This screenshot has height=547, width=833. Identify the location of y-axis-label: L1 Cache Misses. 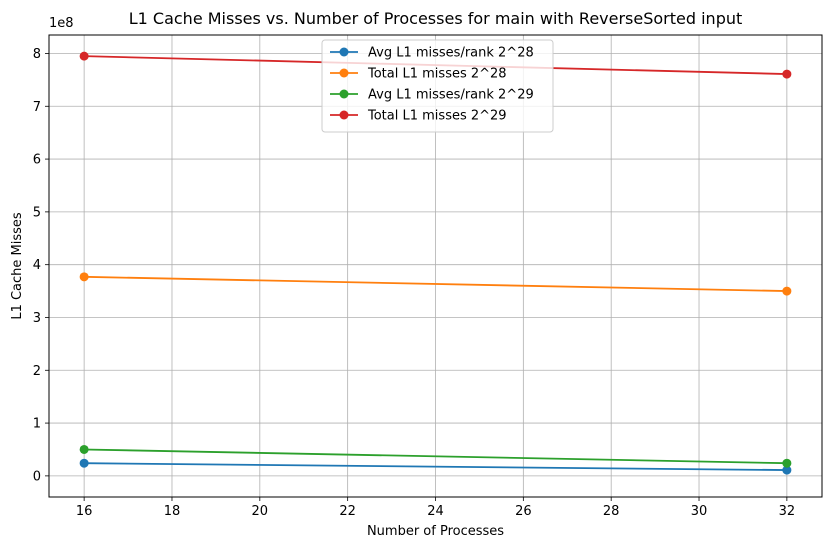
(17, 266).